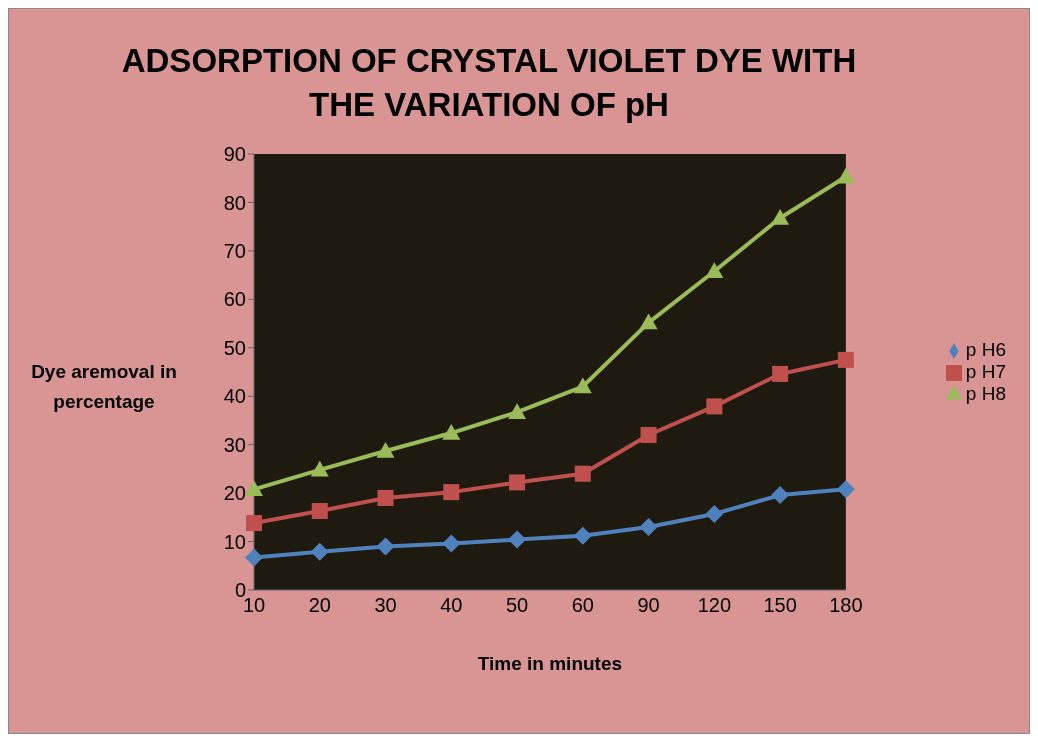 The image size is (1038, 742). What do you see at coordinates (451, 605) in the screenshot?
I see `x-tick-label: 40` at bounding box center [451, 605].